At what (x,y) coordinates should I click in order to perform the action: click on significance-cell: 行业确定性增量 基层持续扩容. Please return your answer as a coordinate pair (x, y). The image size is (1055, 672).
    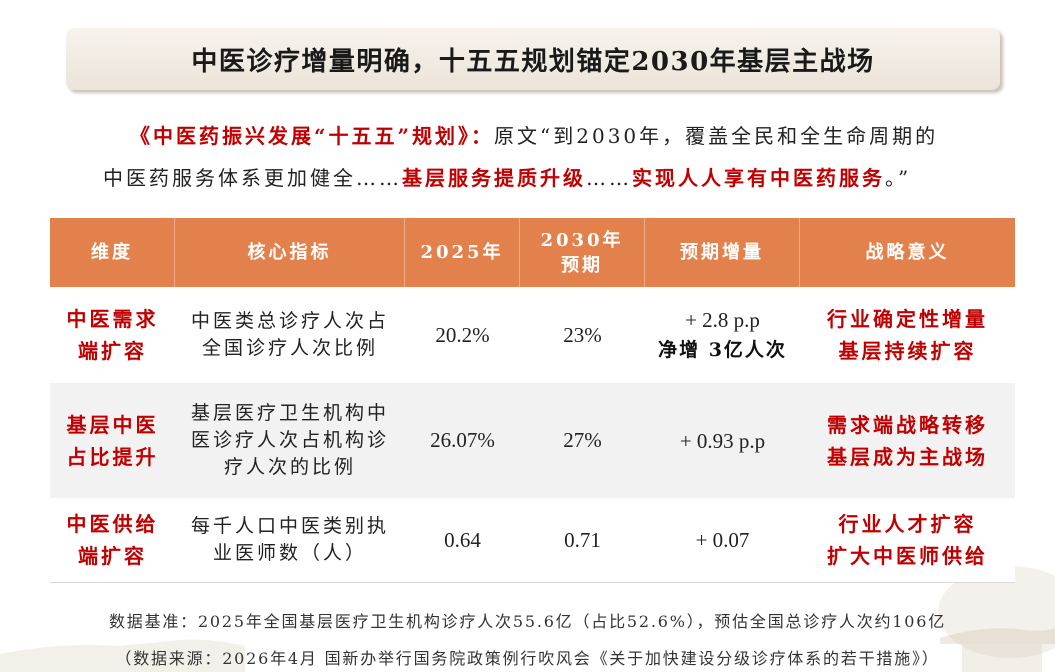
    Looking at the image, I should click on (907, 335).